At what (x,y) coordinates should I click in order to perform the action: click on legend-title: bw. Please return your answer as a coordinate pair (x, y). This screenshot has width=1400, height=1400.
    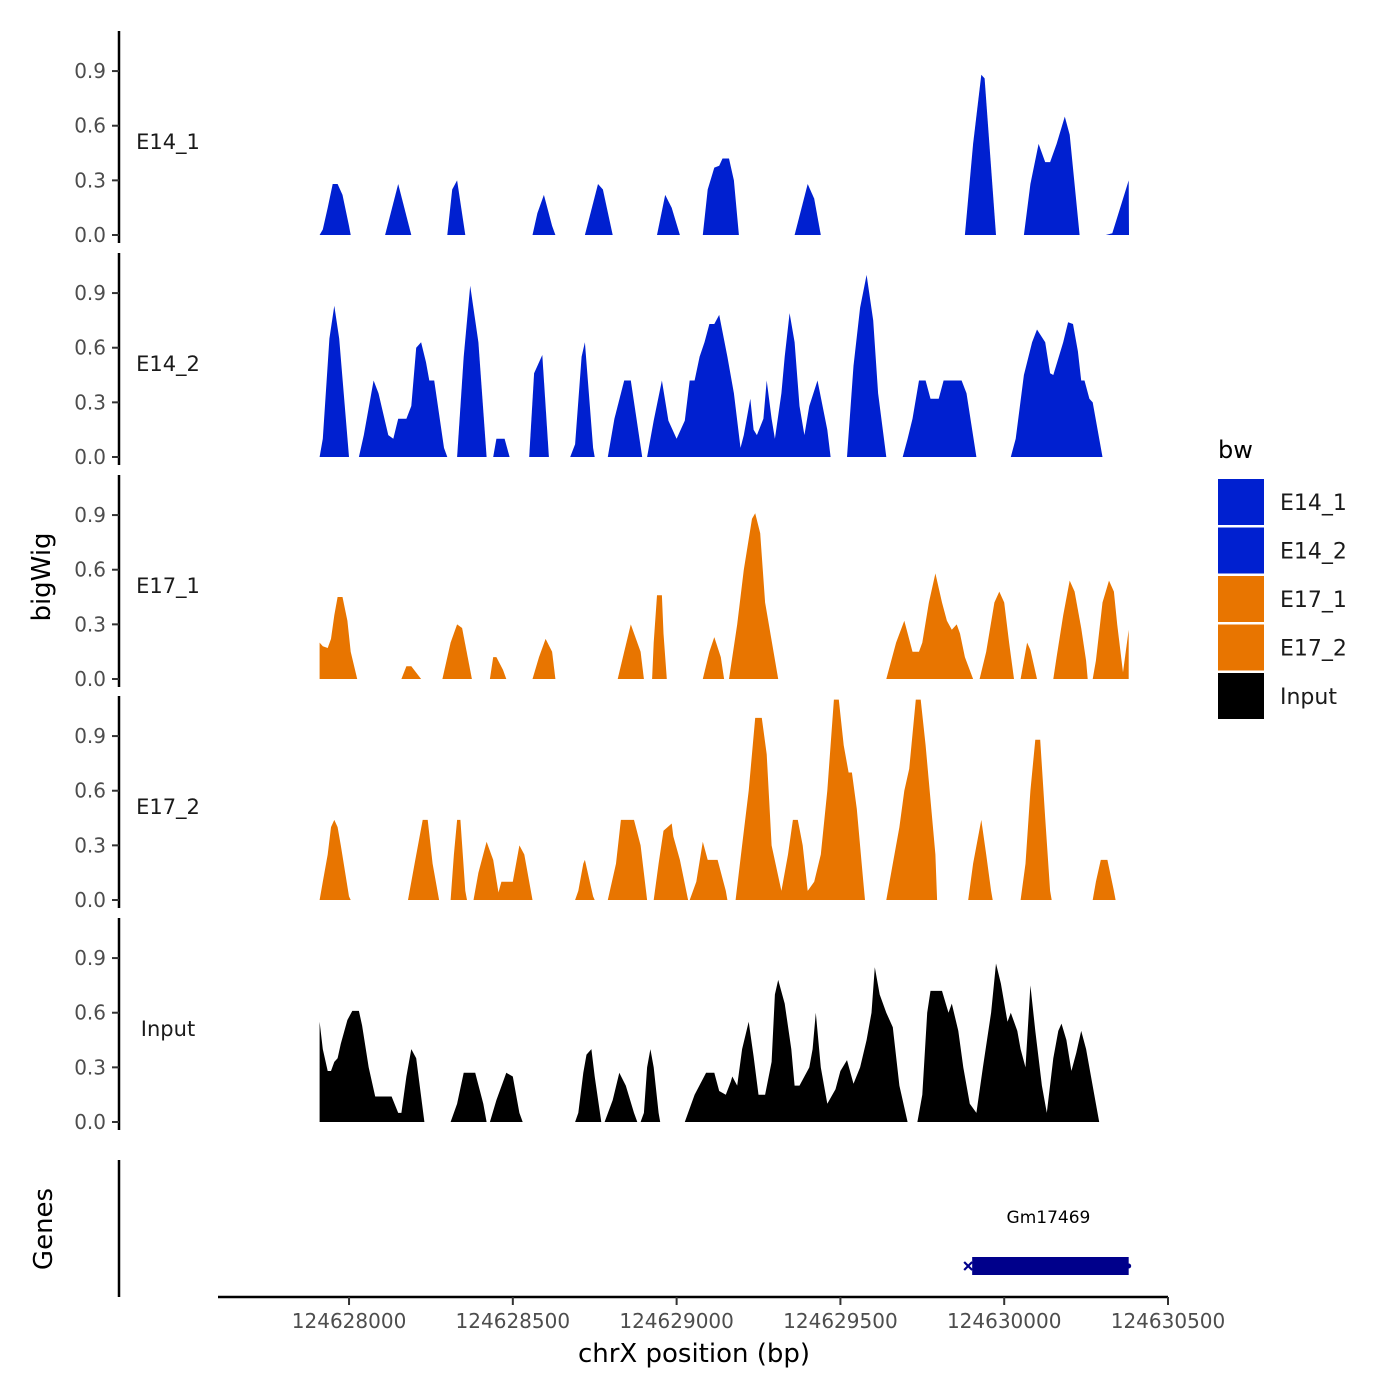
    Looking at the image, I should click on (1235, 450).